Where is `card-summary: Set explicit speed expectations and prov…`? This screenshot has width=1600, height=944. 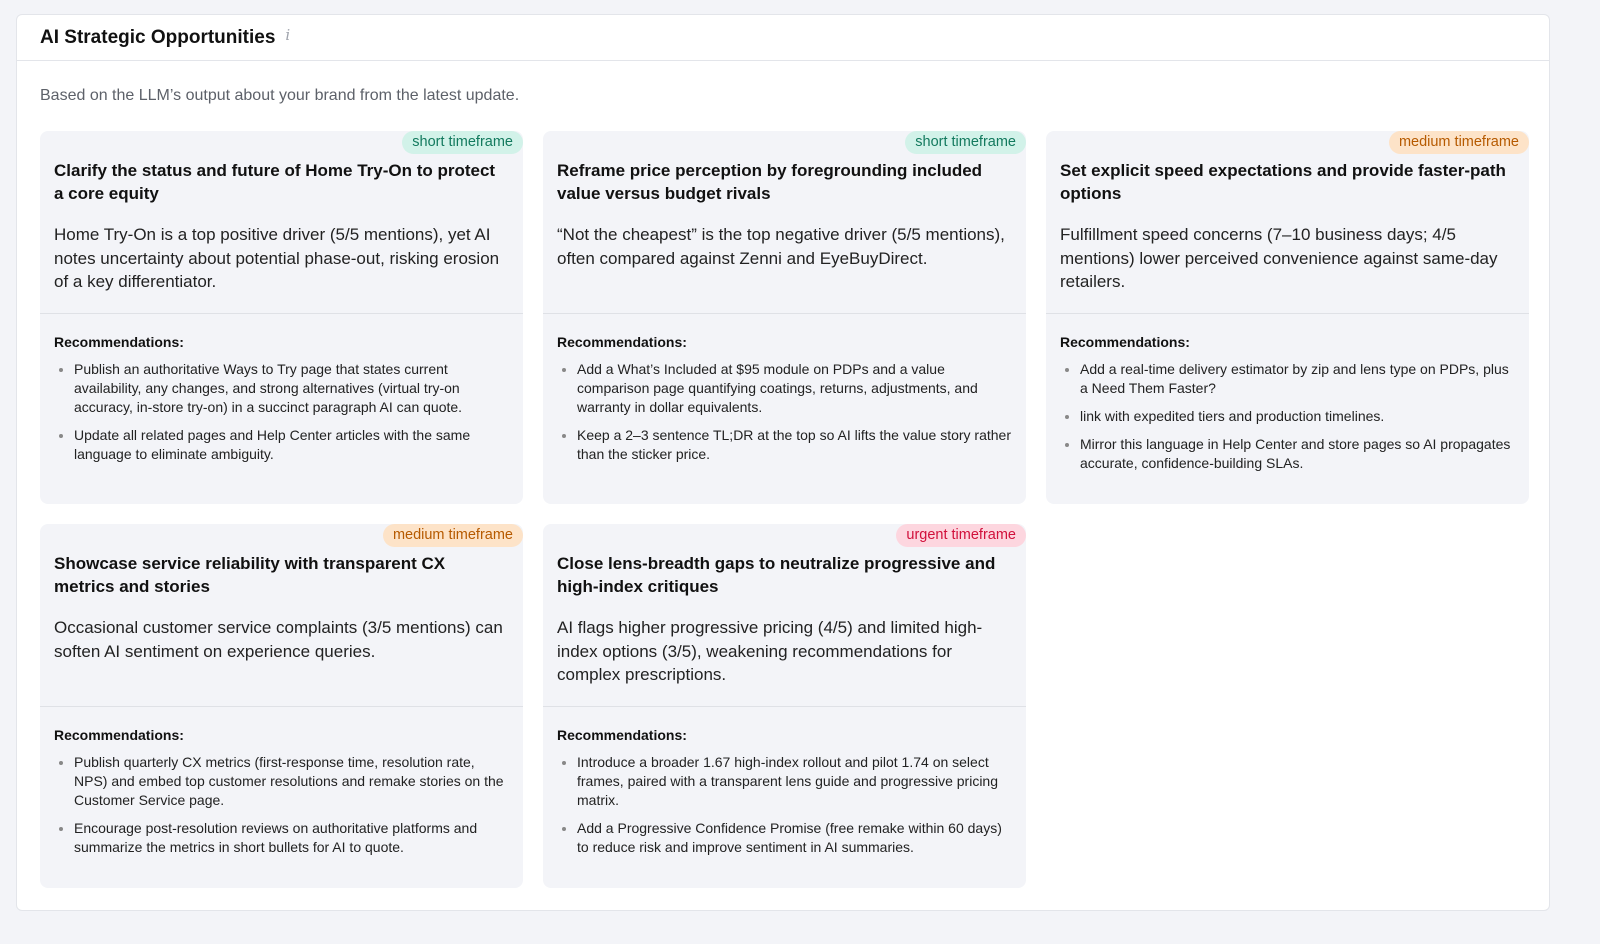 card-summary: Set explicit speed expectations and prov… is located at coordinates (1287, 222).